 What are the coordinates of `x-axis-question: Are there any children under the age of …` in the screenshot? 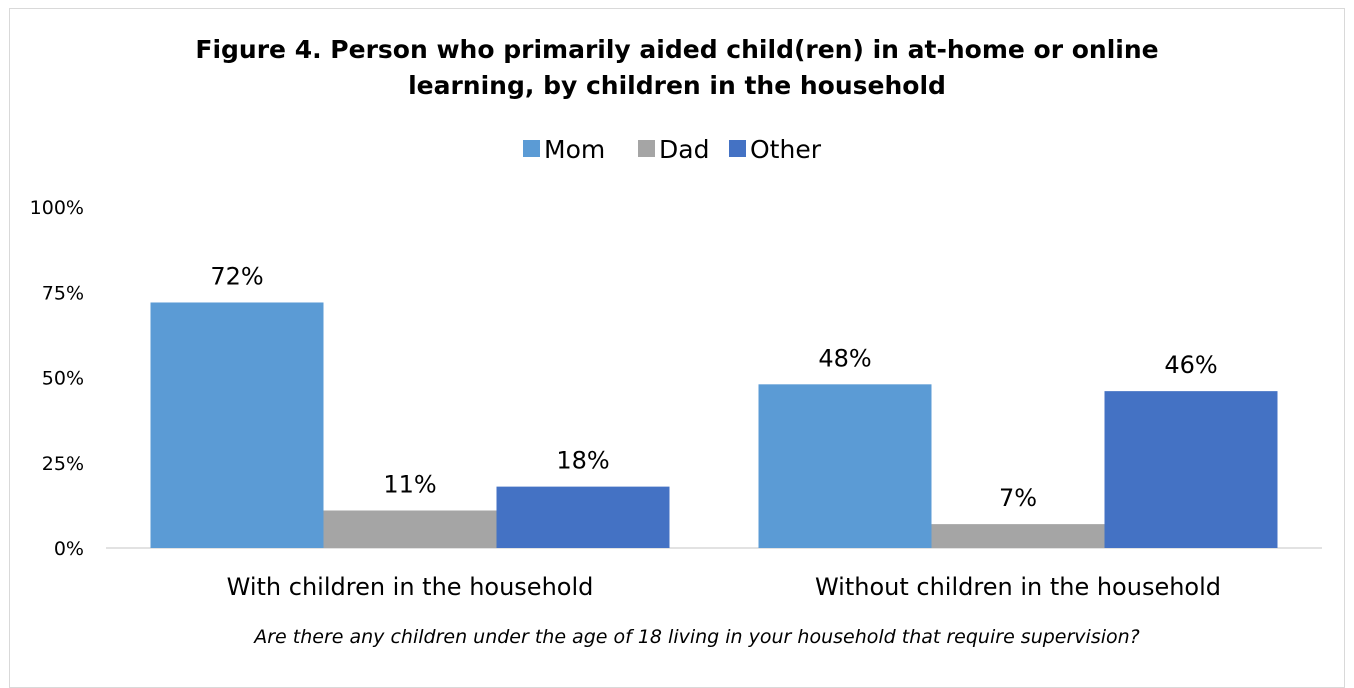 It's located at (696, 637).